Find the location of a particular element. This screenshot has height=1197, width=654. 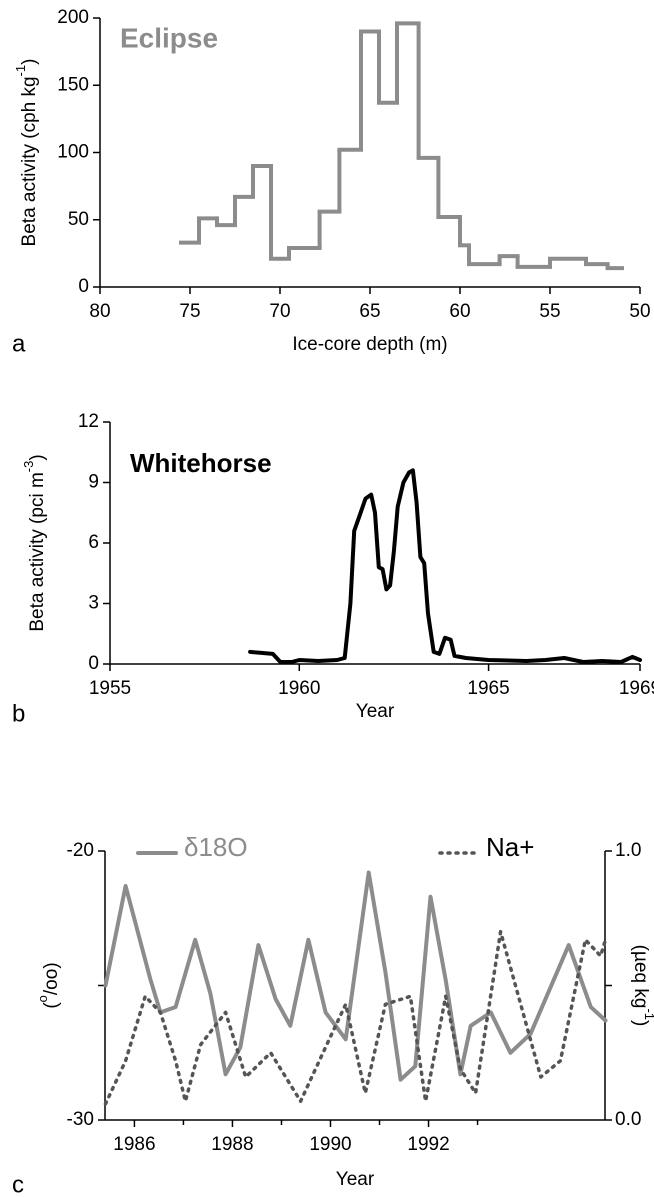

x-tick-label: 1969 is located at coordinates (636, 688).